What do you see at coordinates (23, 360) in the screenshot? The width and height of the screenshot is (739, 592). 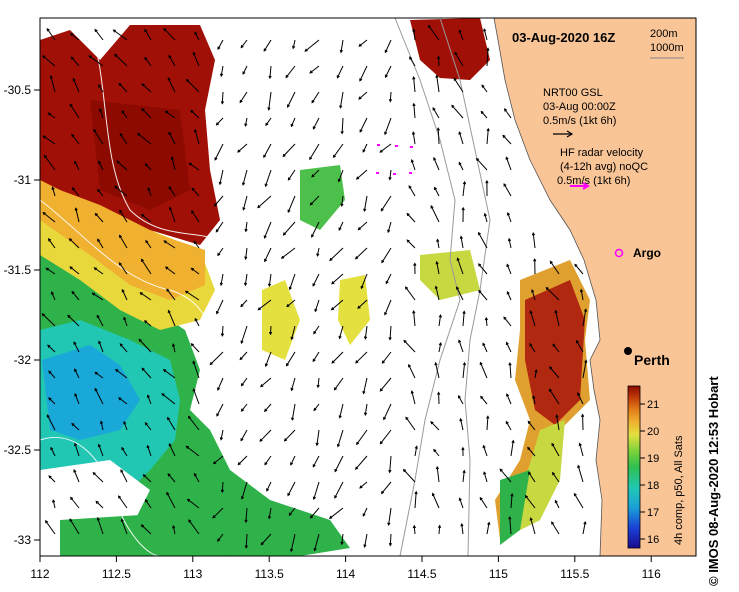 I see `lat-tick-label: -32` at bounding box center [23, 360].